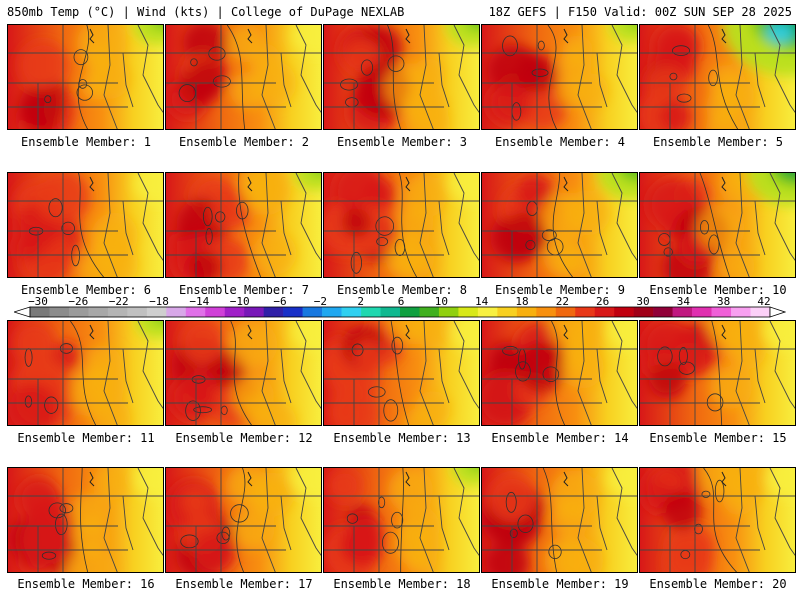  Describe the element at coordinates (560, 142) in the screenshot. I see `ensemble-member-label: Ensemble Member: 4` at that location.